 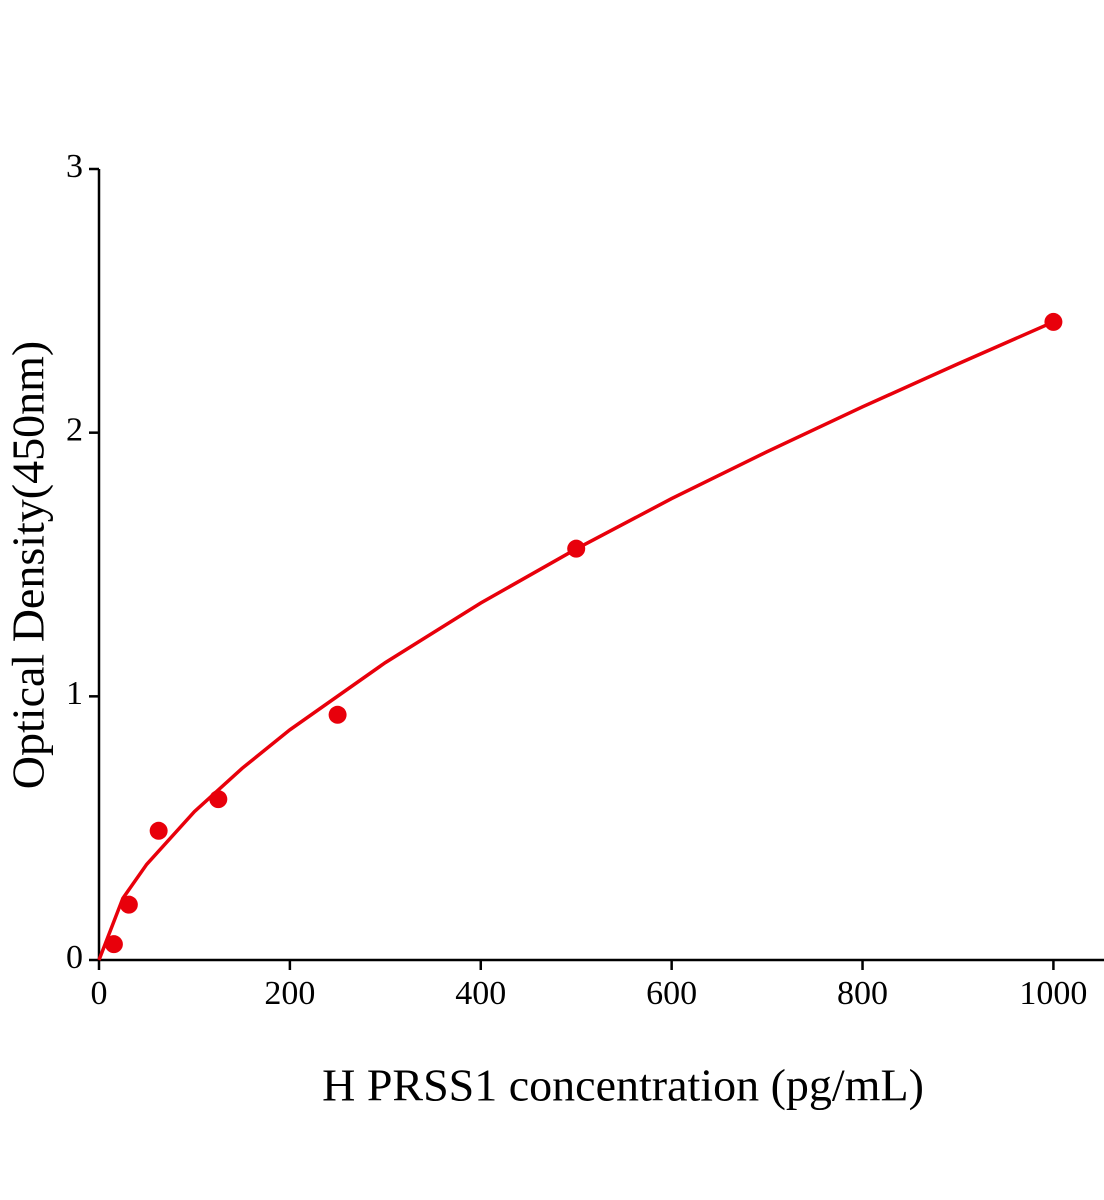 What do you see at coordinates (74, 957) in the screenshot?
I see `y-tick-label: 0` at bounding box center [74, 957].